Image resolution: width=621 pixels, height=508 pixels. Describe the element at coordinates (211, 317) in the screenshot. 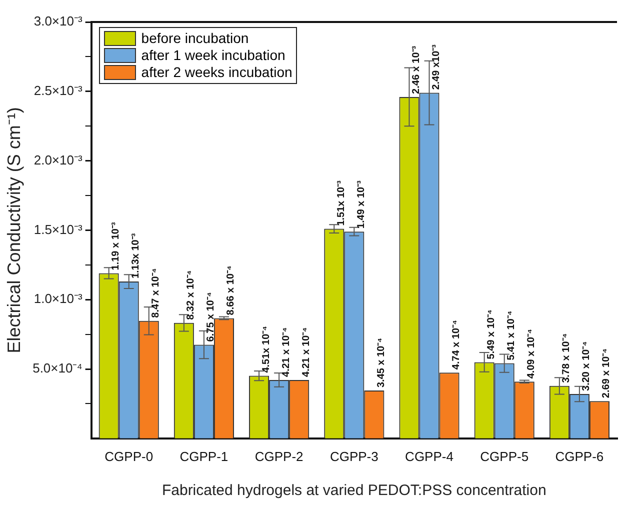

I see `data-label: 6.75 x 10⁻⁴` at that location.